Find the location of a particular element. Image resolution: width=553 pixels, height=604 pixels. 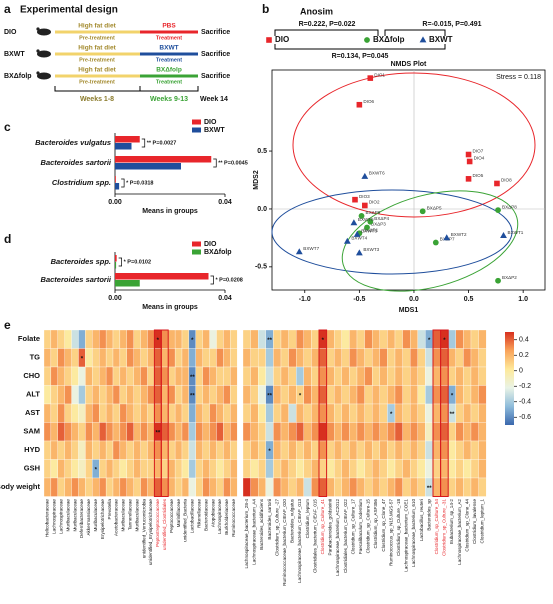

x-axis-label: Means in groups is located at coordinates (170, 307).